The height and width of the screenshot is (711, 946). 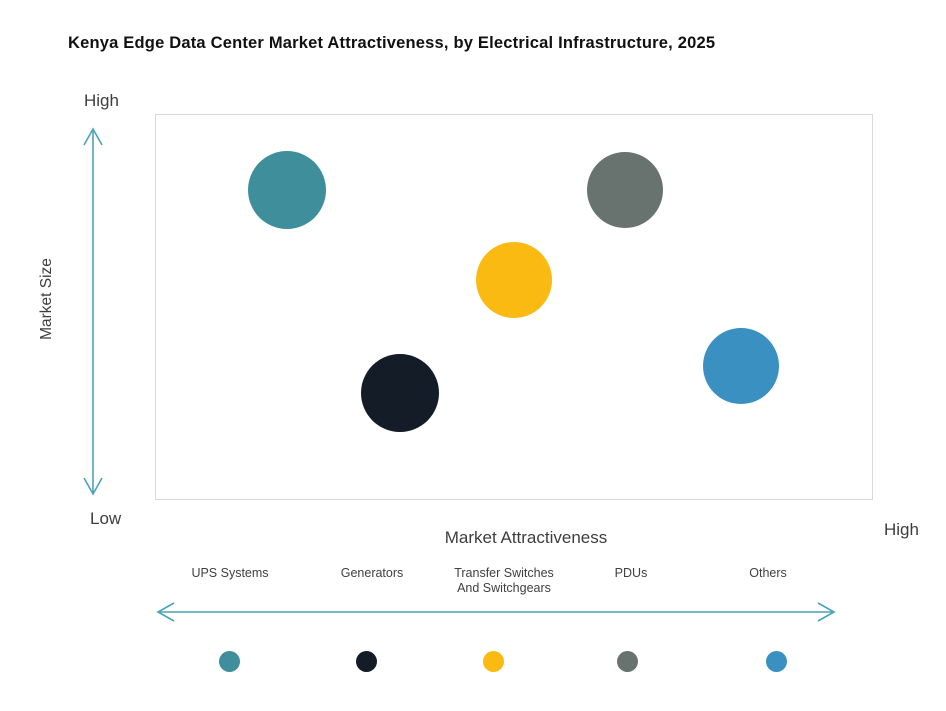 What do you see at coordinates (106, 518) in the screenshot?
I see `y-axis-low-label: Low` at bounding box center [106, 518].